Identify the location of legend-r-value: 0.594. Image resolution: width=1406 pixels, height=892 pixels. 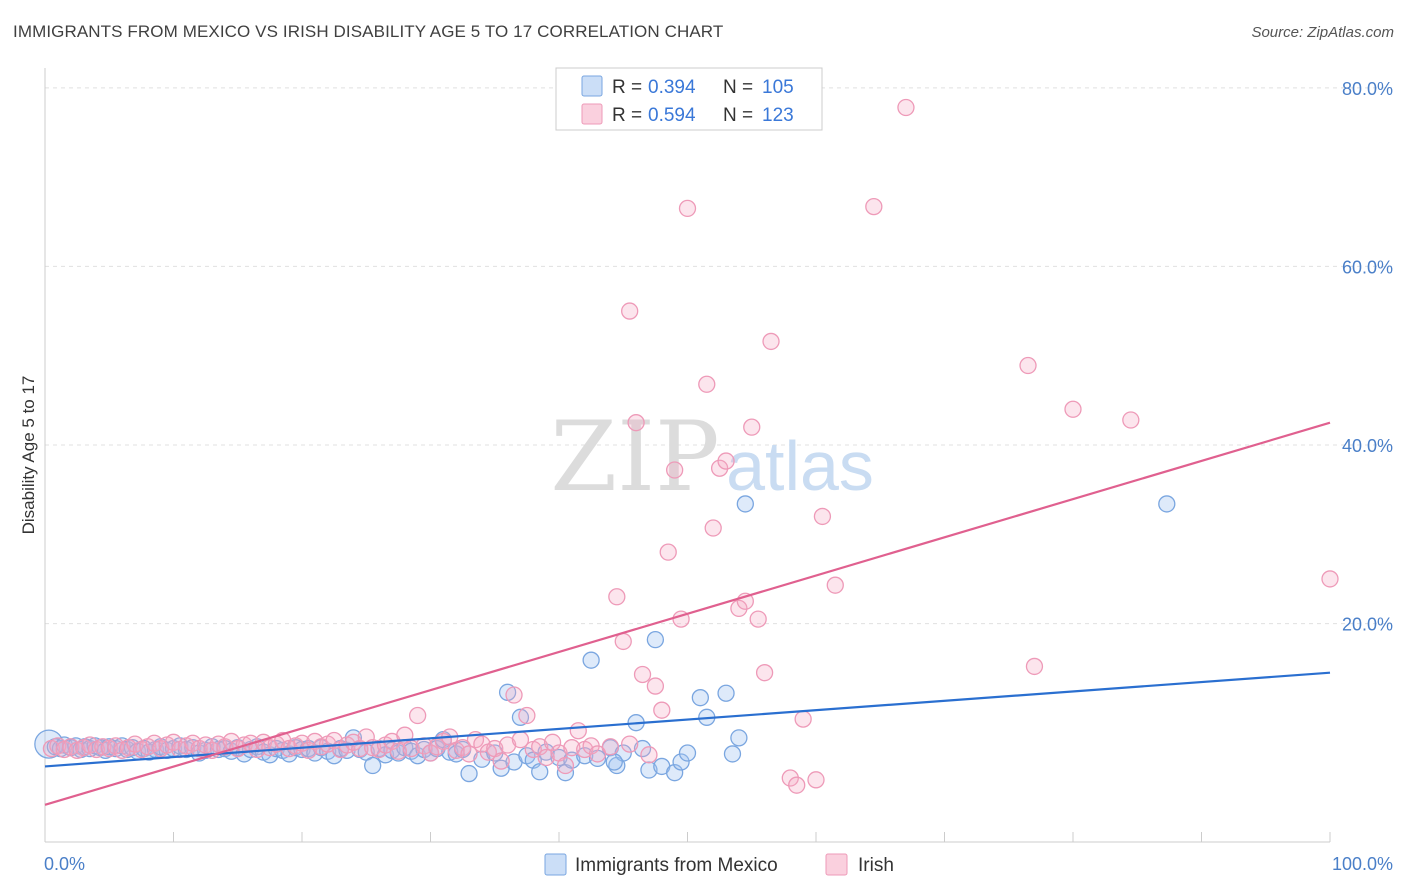
(672, 115).